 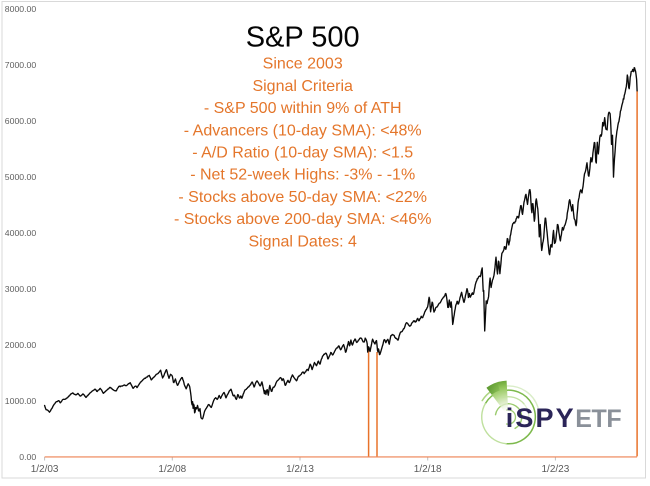 What do you see at coordinates (303, 64) in the screenshot?
I see `svg-text: Since 2003` at bounding box center [303, 64].